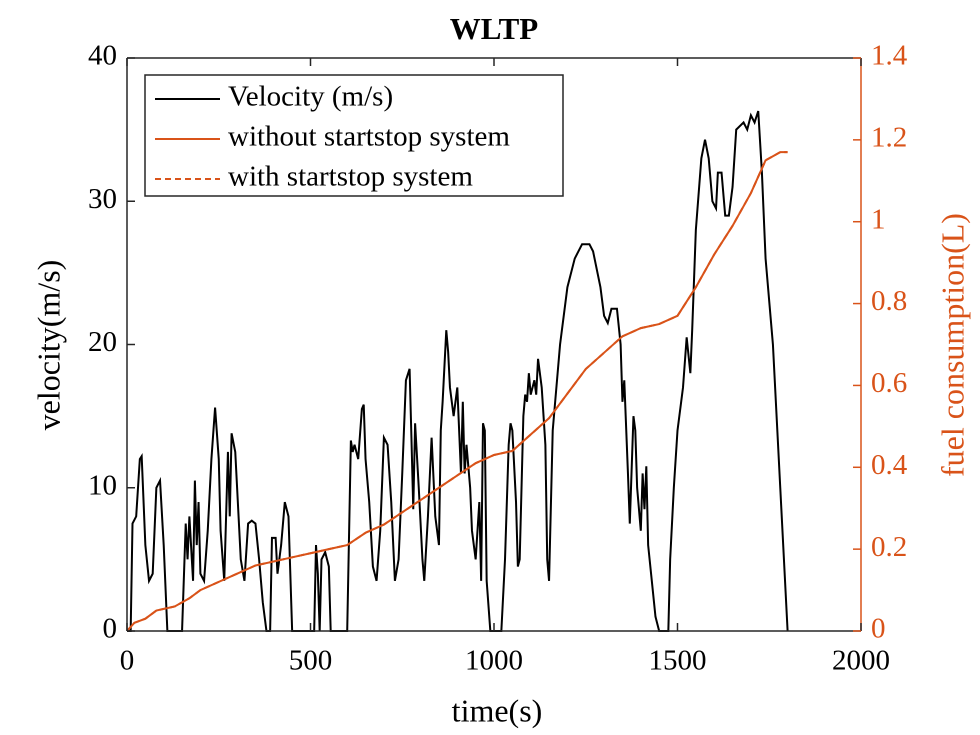 This screenshot has height=735, width=980. Describe the element at coordinates (861, 661) in the screenshot. I see `x-tick-label: 2000` at that location.